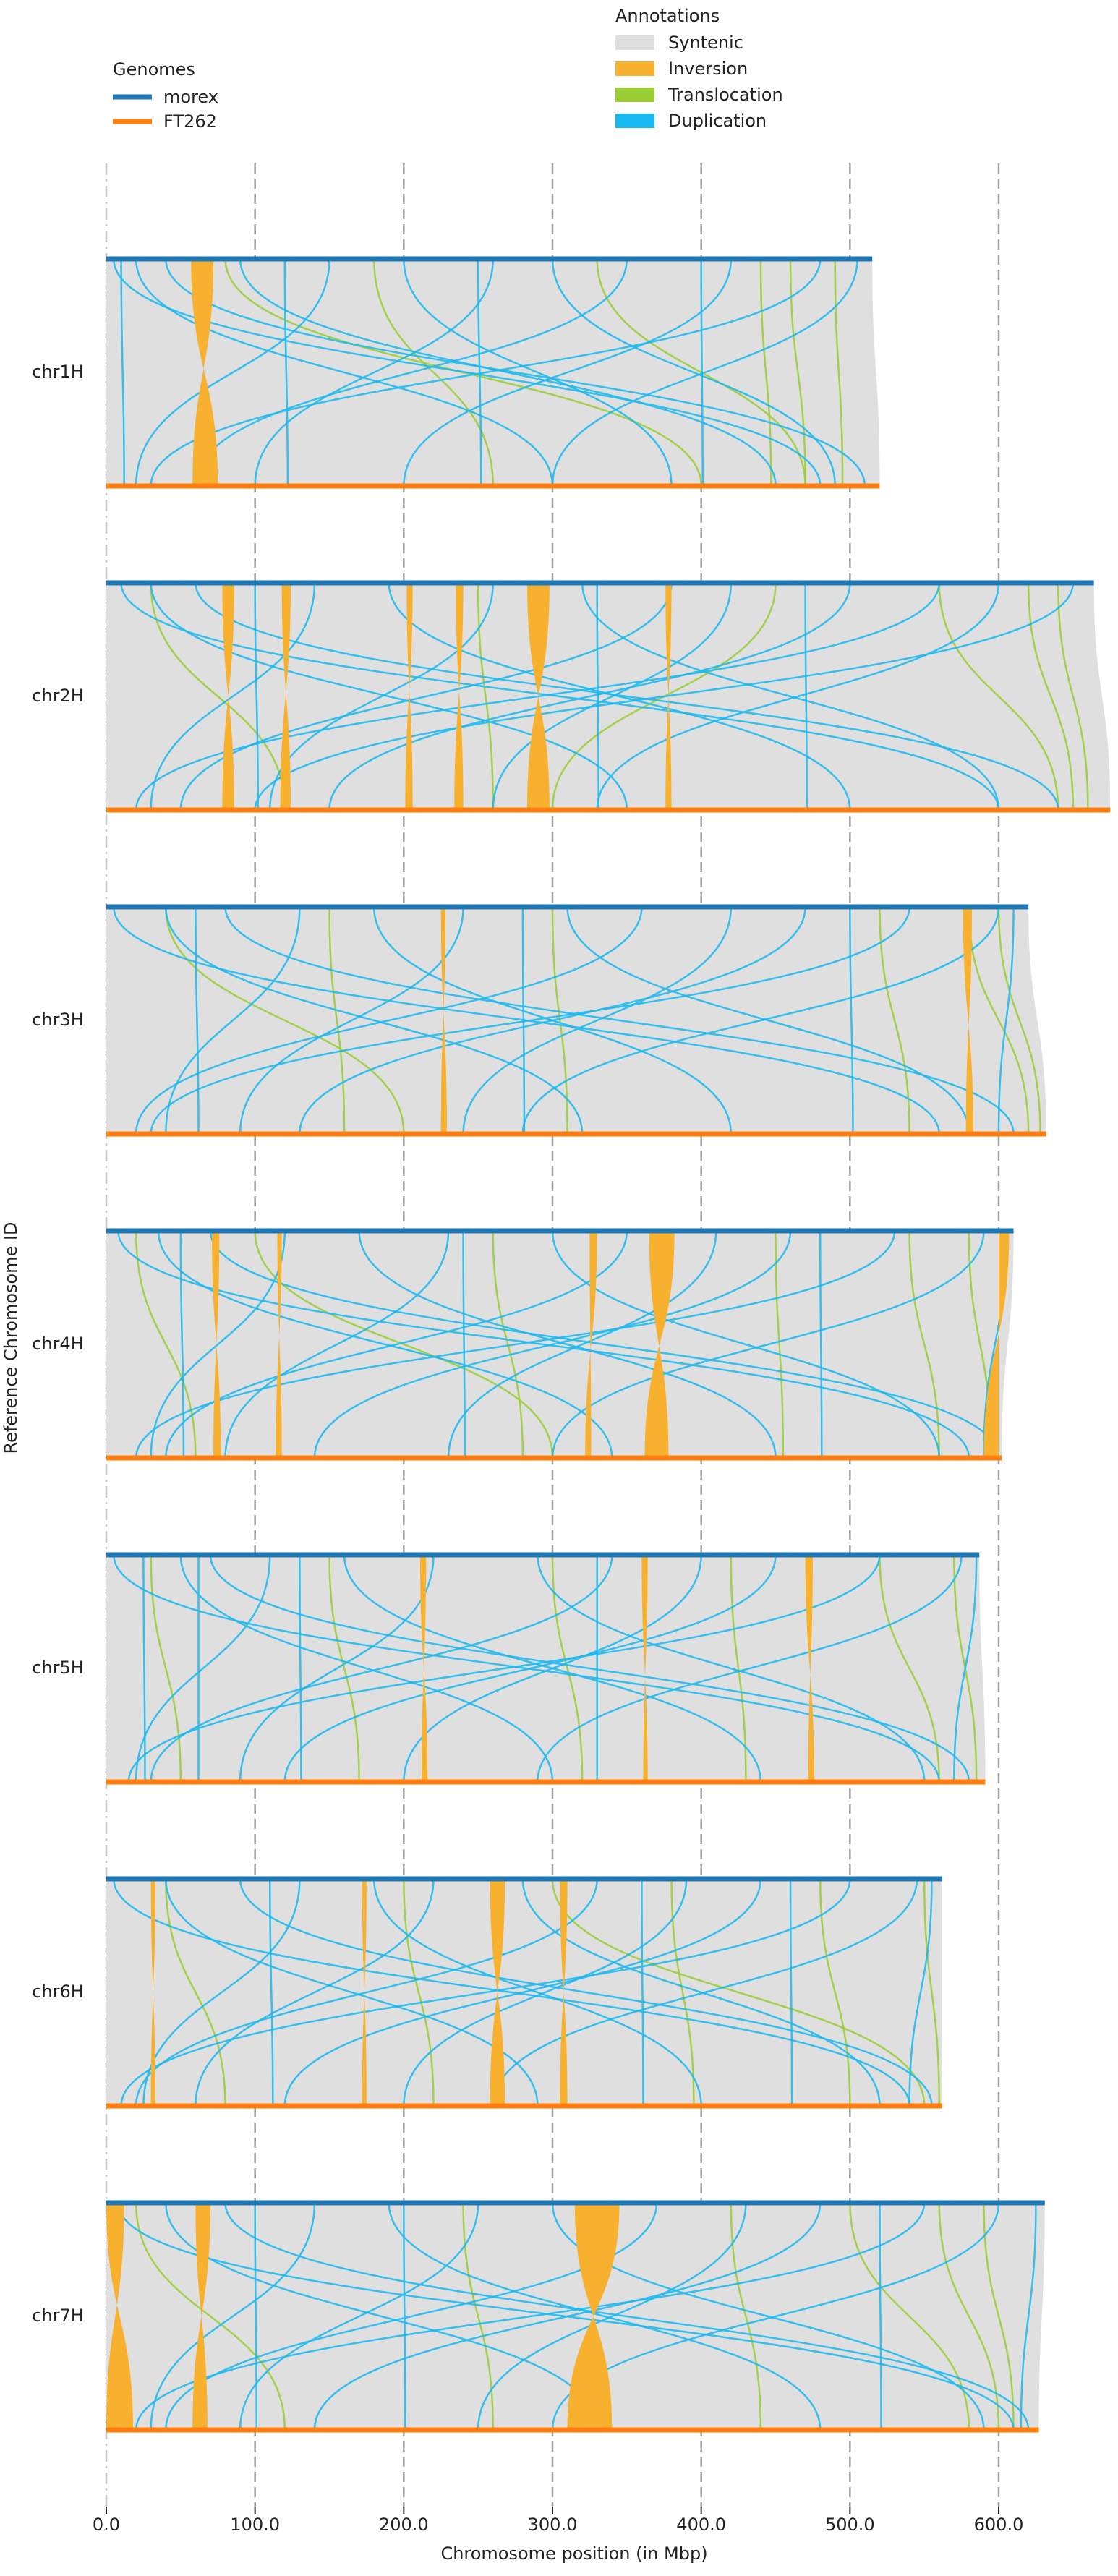 This screenshot has height=2576, width=1118. What do you see at coordinates (573, 2553) in the screenshot?
I see `x-axis-label: Chromosome position (in Mbp)` at bounding box center [573, 2553].